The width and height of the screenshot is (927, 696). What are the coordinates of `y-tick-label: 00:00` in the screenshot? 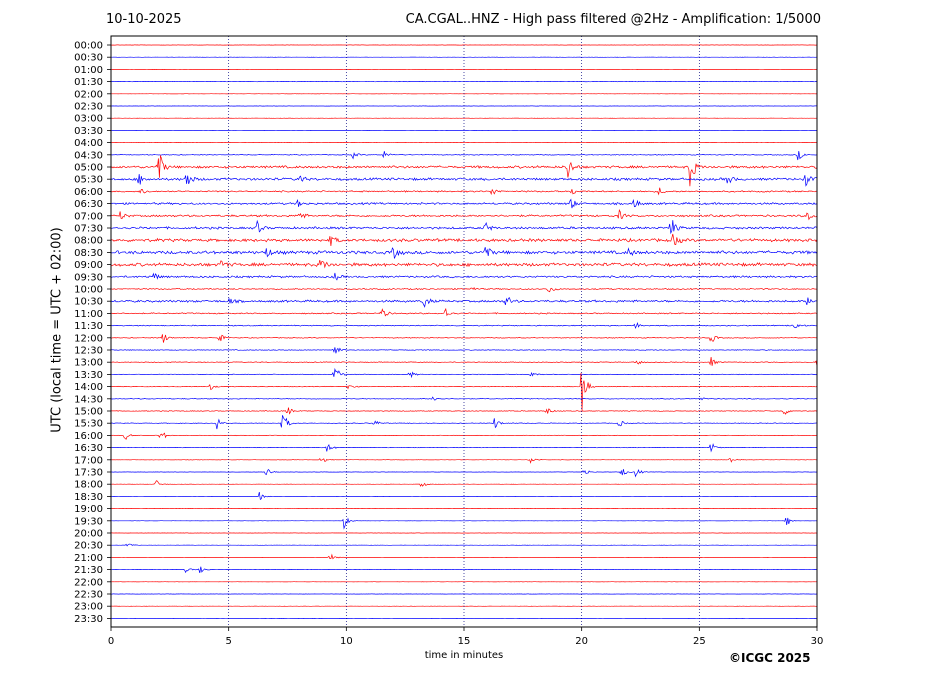 It's located at (88, 46).